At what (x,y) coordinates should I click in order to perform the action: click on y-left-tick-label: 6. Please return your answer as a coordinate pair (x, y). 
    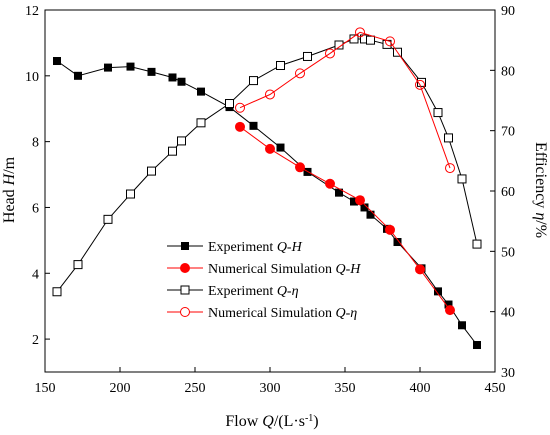
    Looking at the image, I should click on (35, 208).